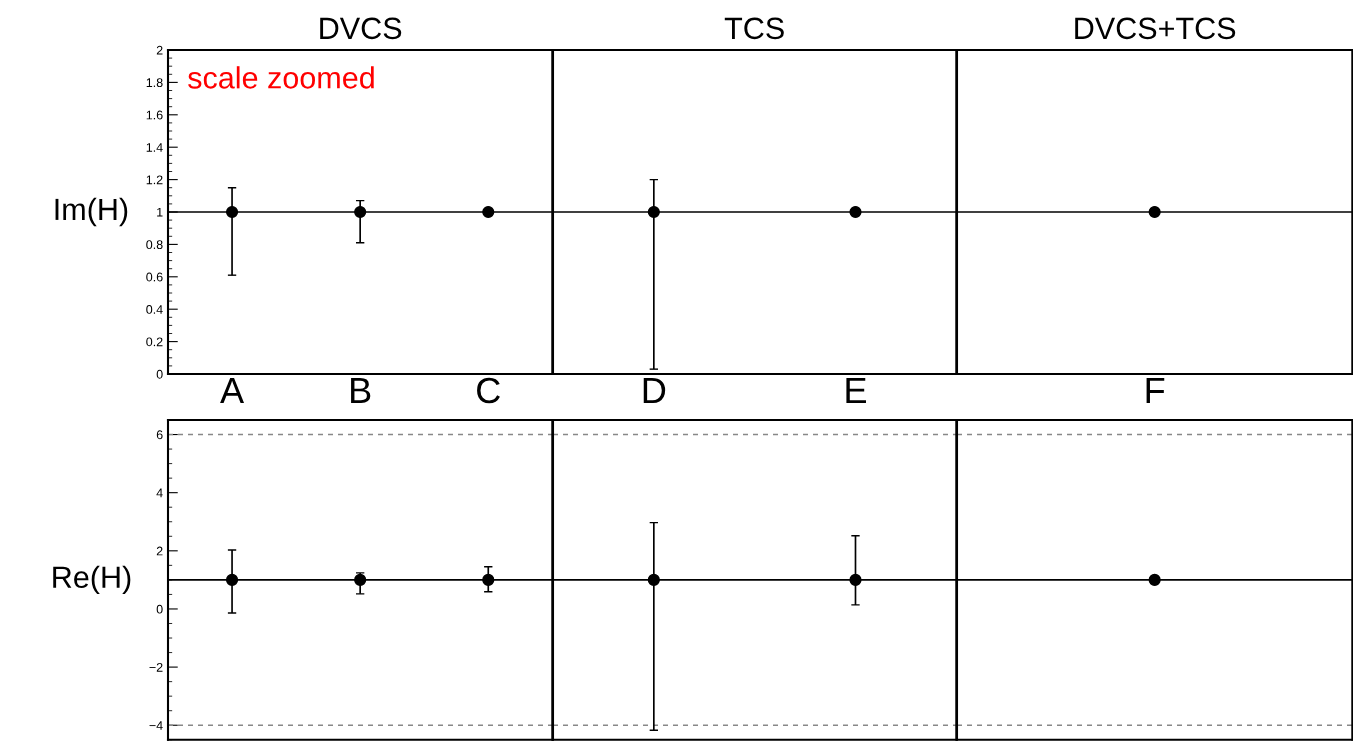 The width and height of the screenshot is (1353, 742). I want to click on x-tick-label: D, so click(654, 390).